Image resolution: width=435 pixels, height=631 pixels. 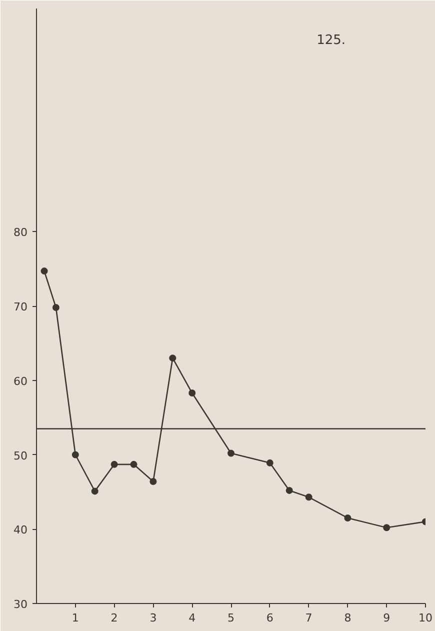 I want to click on x-tick-label: 3, so click(x=153, y=618).